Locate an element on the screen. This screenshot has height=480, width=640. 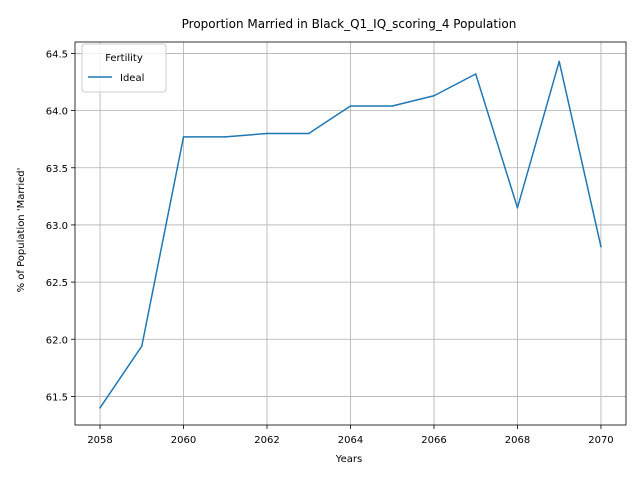
x-tick-label: 2060 is located at coordinates (183, 440).